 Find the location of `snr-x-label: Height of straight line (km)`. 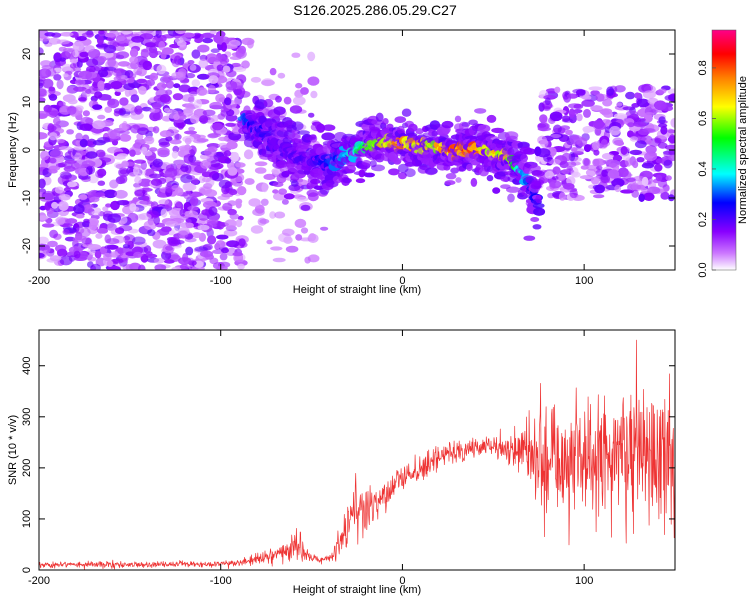

snr-x-label: Height of straight line (km) is located at coordinates (357, 590).